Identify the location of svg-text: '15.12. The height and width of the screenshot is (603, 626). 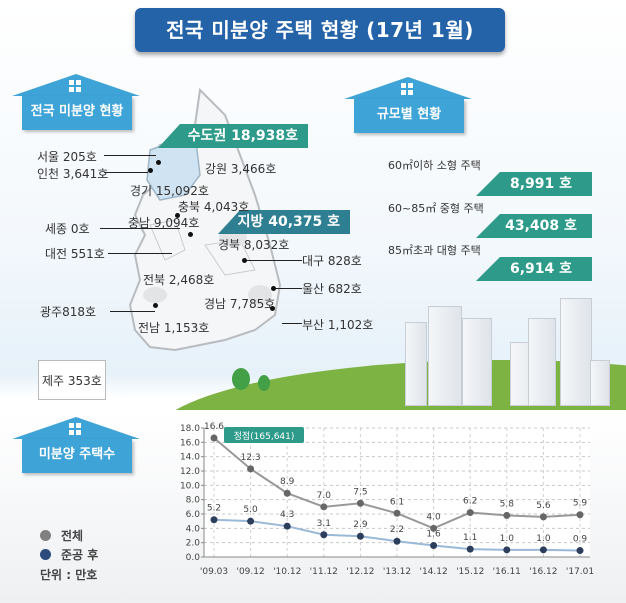
(470, 572).